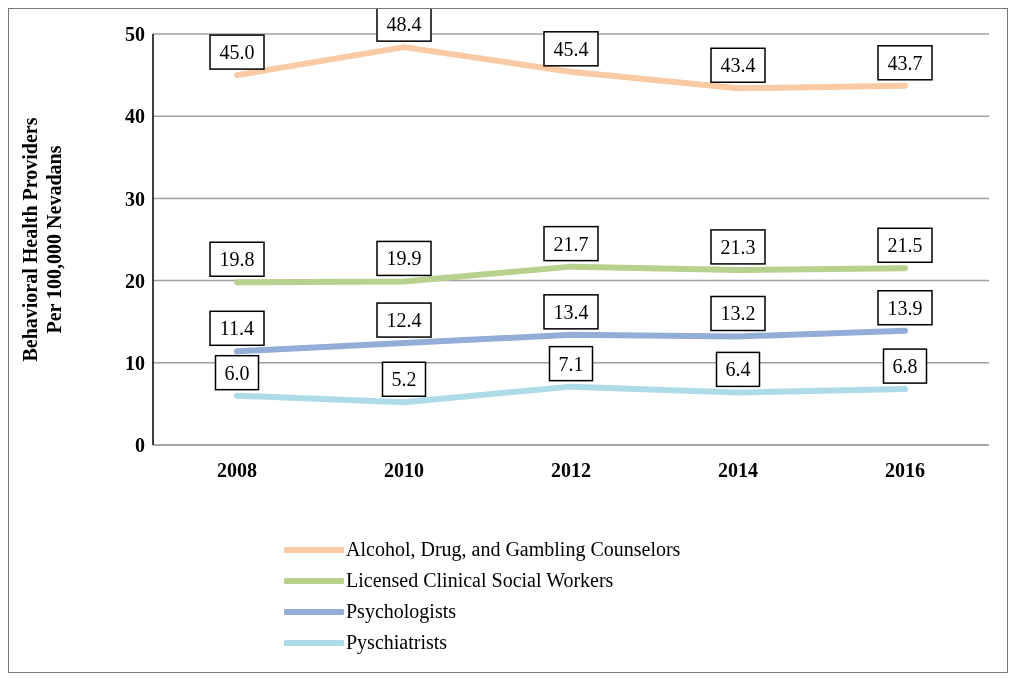 This screenshot has height=685, width=1018. I want to click on legend-label: Alcohol, Drug, and Gambling Counselors, so click(513, 549).